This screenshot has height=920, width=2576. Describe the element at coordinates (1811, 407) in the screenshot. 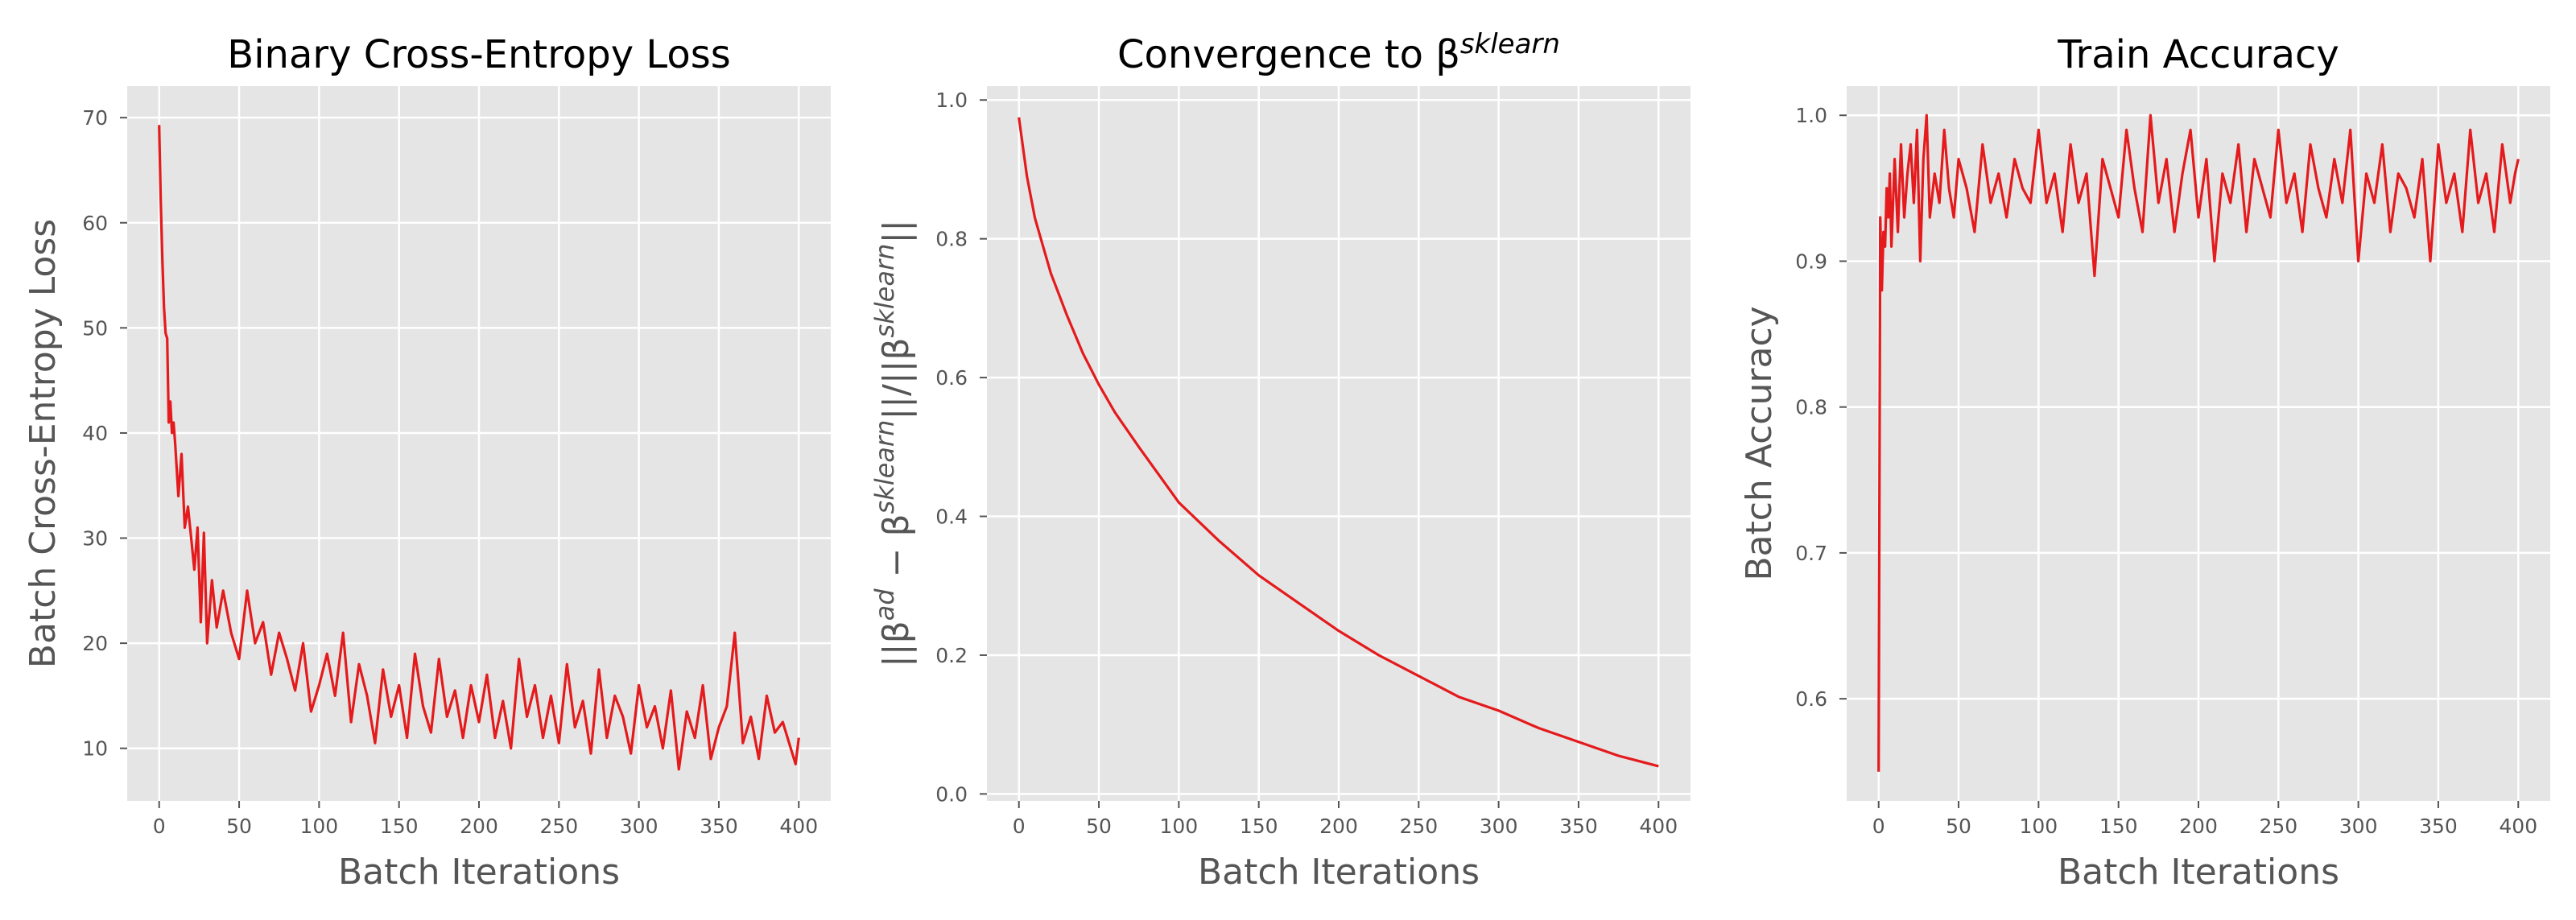

I see `y-tick-label-accuracy: 0.8` at that location.